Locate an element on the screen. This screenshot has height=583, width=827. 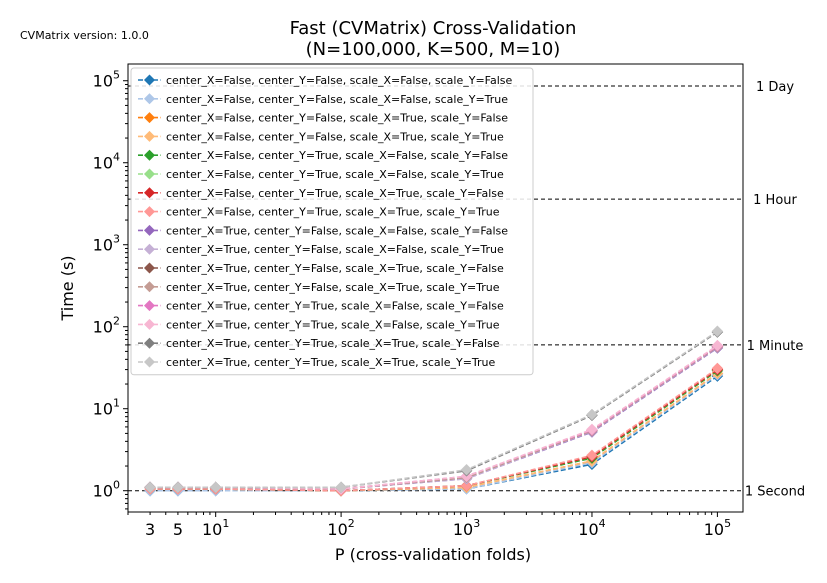
y-tick-label: 10⁰ is located at coordinates (106, 490).